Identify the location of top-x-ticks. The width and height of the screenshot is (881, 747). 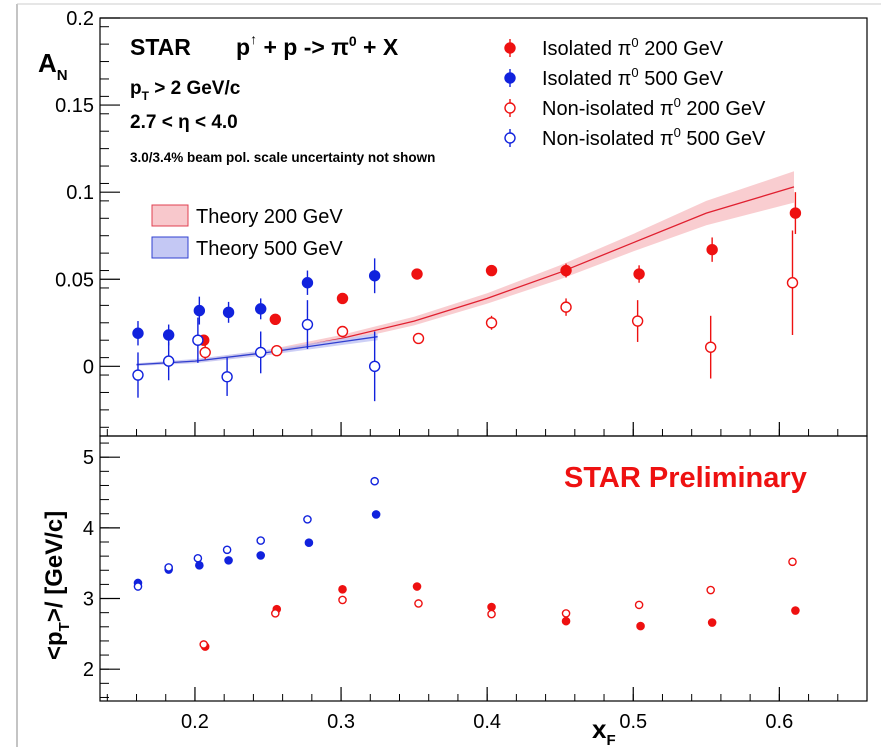
(487, 429).